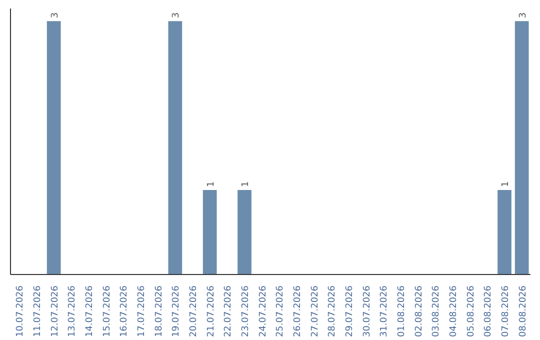 The width and height of the screenshot is (540, 340). I want to click on x-tick-label: 02.08.2026, so click(419, 311).